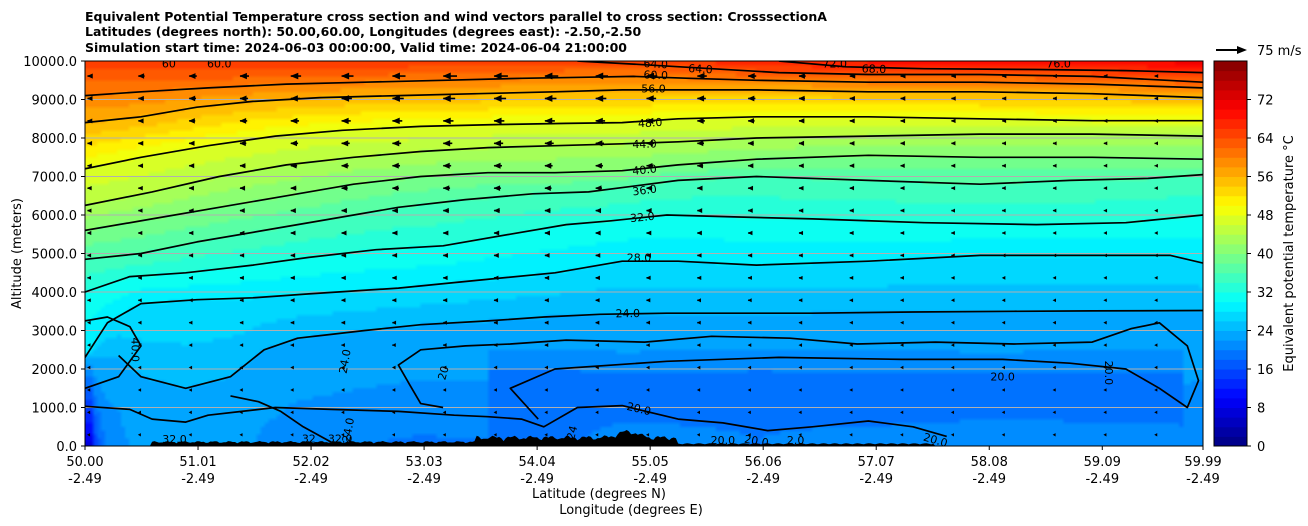 Image resolution: width=1308 pixels, height=526 pixels. I want to click on x-tick-label-lat: 59.99, so click(1202, 462).